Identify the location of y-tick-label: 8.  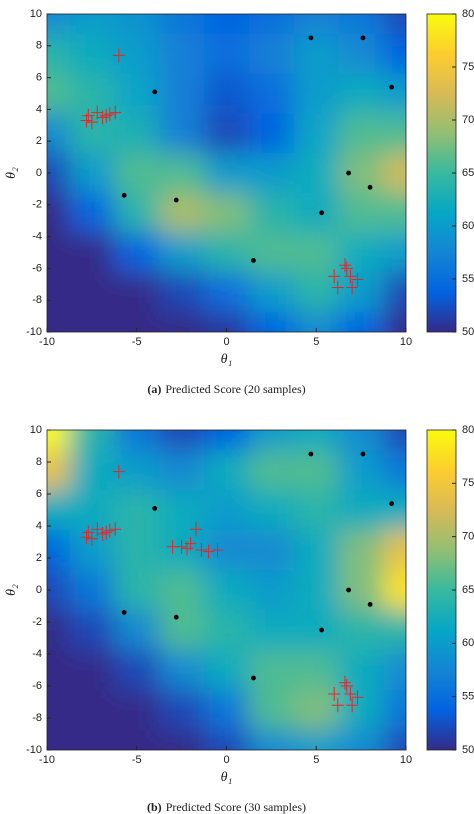
(39, 462).